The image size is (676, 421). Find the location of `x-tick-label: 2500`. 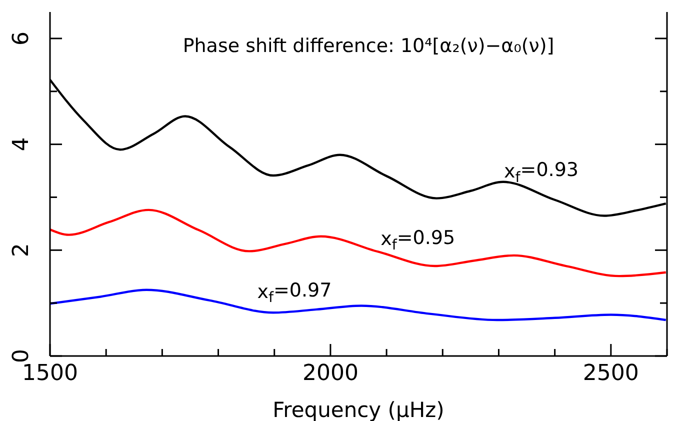

x-tick-label: 2500 is located at coordinates (610, 373).